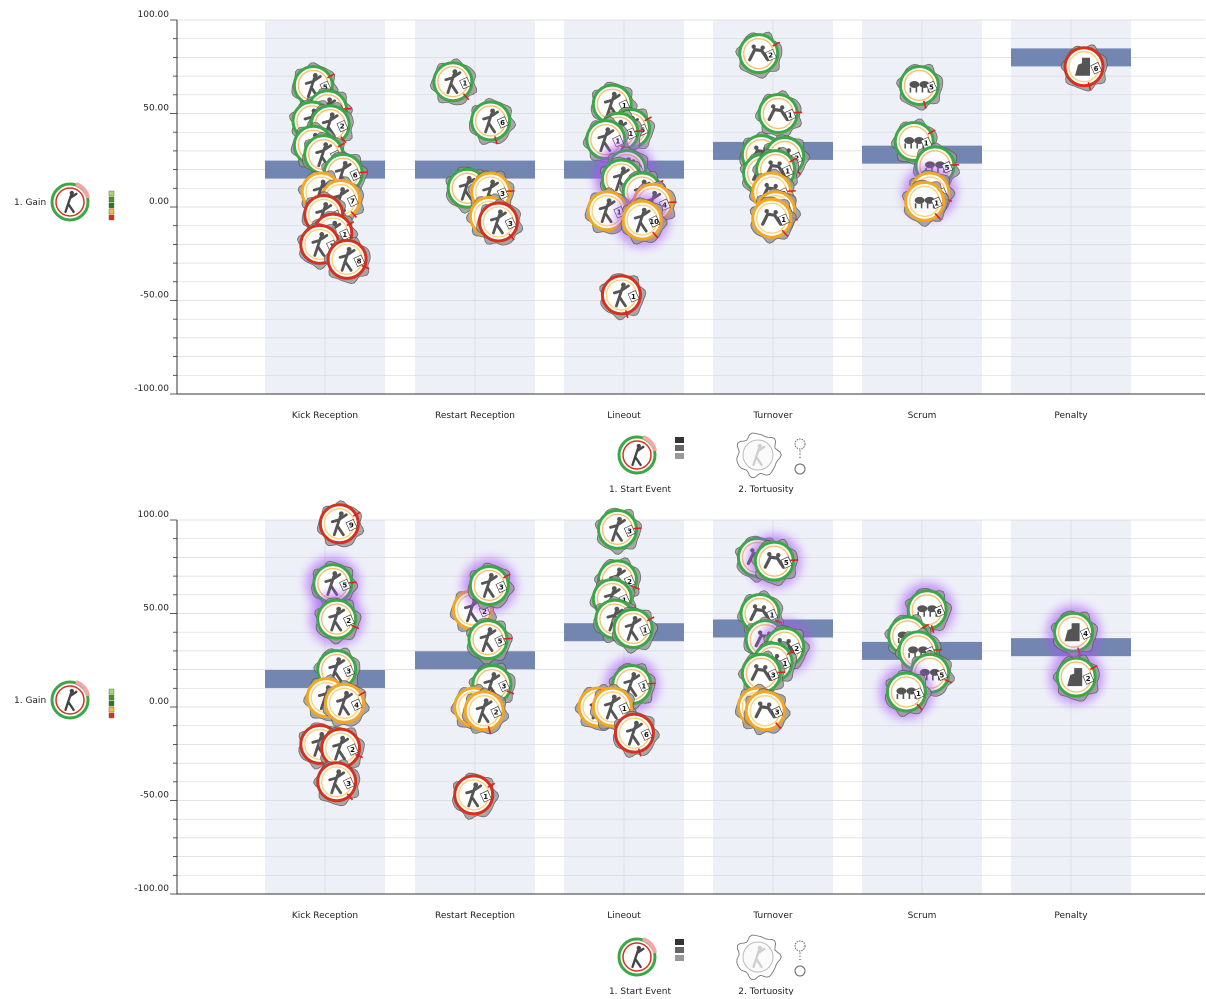 The width and height of the screenshot is (1206, 999). Describe the element at coordinates (1071, 416) in the screenshot. I see `x-tick-label: Penalty` at that location.